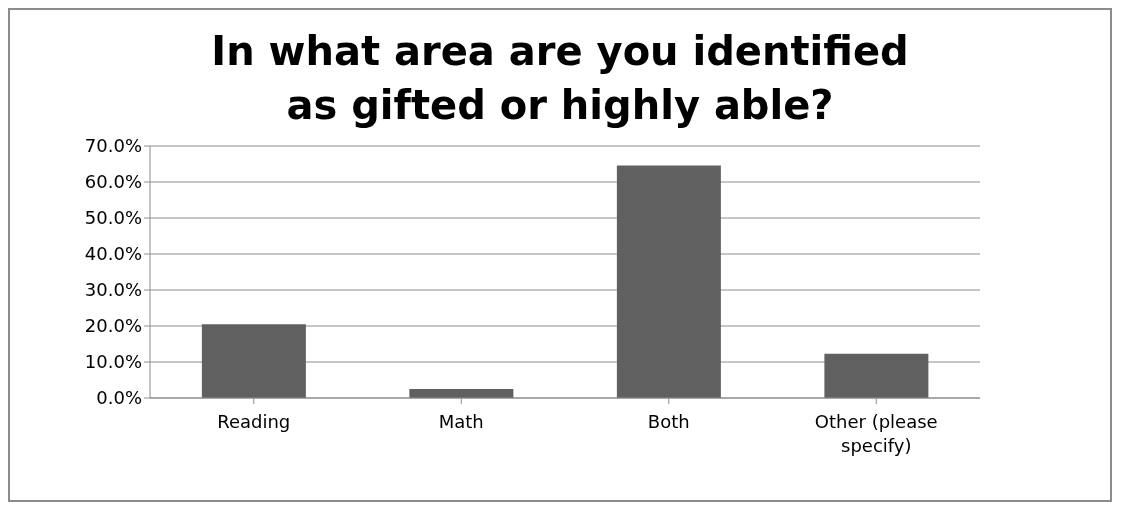 The height and width of the screenshot is (512, 1122). I want to click on y-tick-label: 0.0%, so click(119, 398).